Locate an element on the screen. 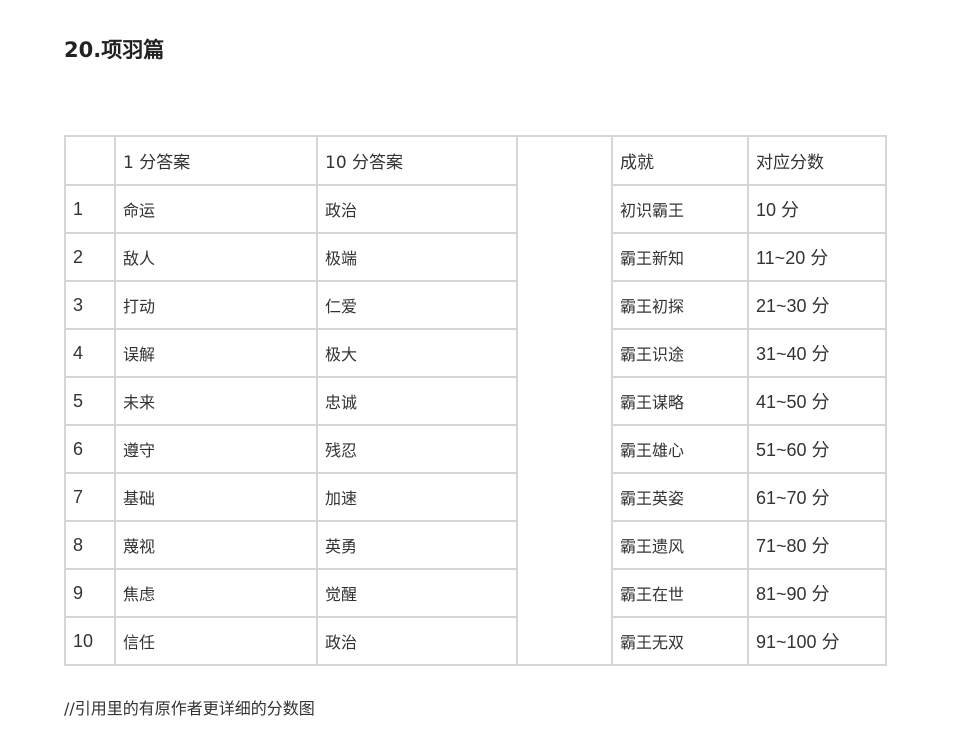 This screenshot has width=953, height=741. table-row: 8 蔑视 英勇 霸王遗风 71~80 分 is located at coordinates (475, 545).